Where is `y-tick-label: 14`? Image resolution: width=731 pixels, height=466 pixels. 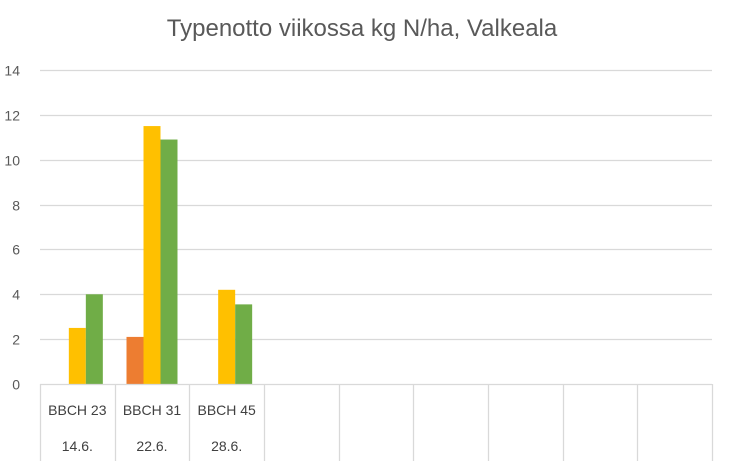 y-tick-label: 14 is located at coordinates (12, 71).